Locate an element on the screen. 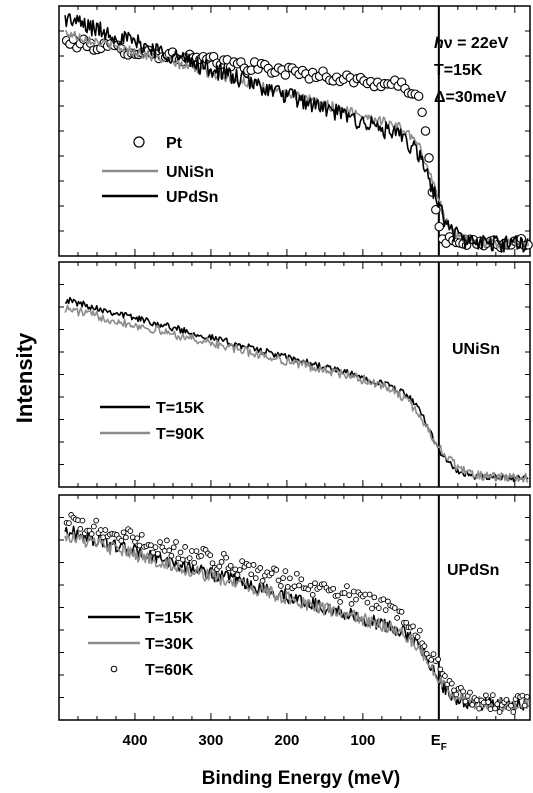 The image size is (533, 793). ef-subscript: F is located at coordinates (444, 747).